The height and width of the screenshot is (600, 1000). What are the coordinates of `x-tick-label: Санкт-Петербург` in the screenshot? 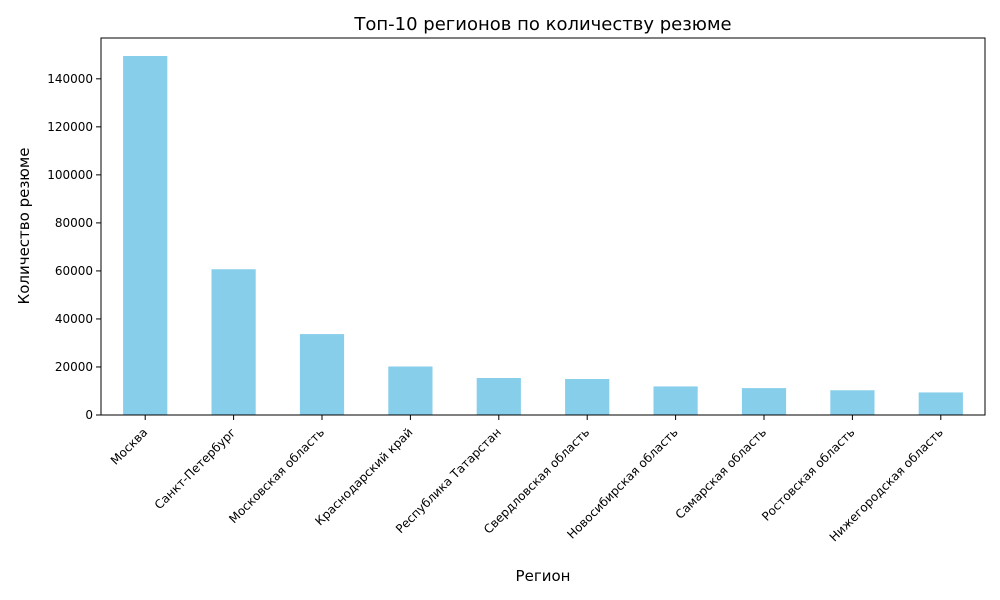 It's located at (195, 468).